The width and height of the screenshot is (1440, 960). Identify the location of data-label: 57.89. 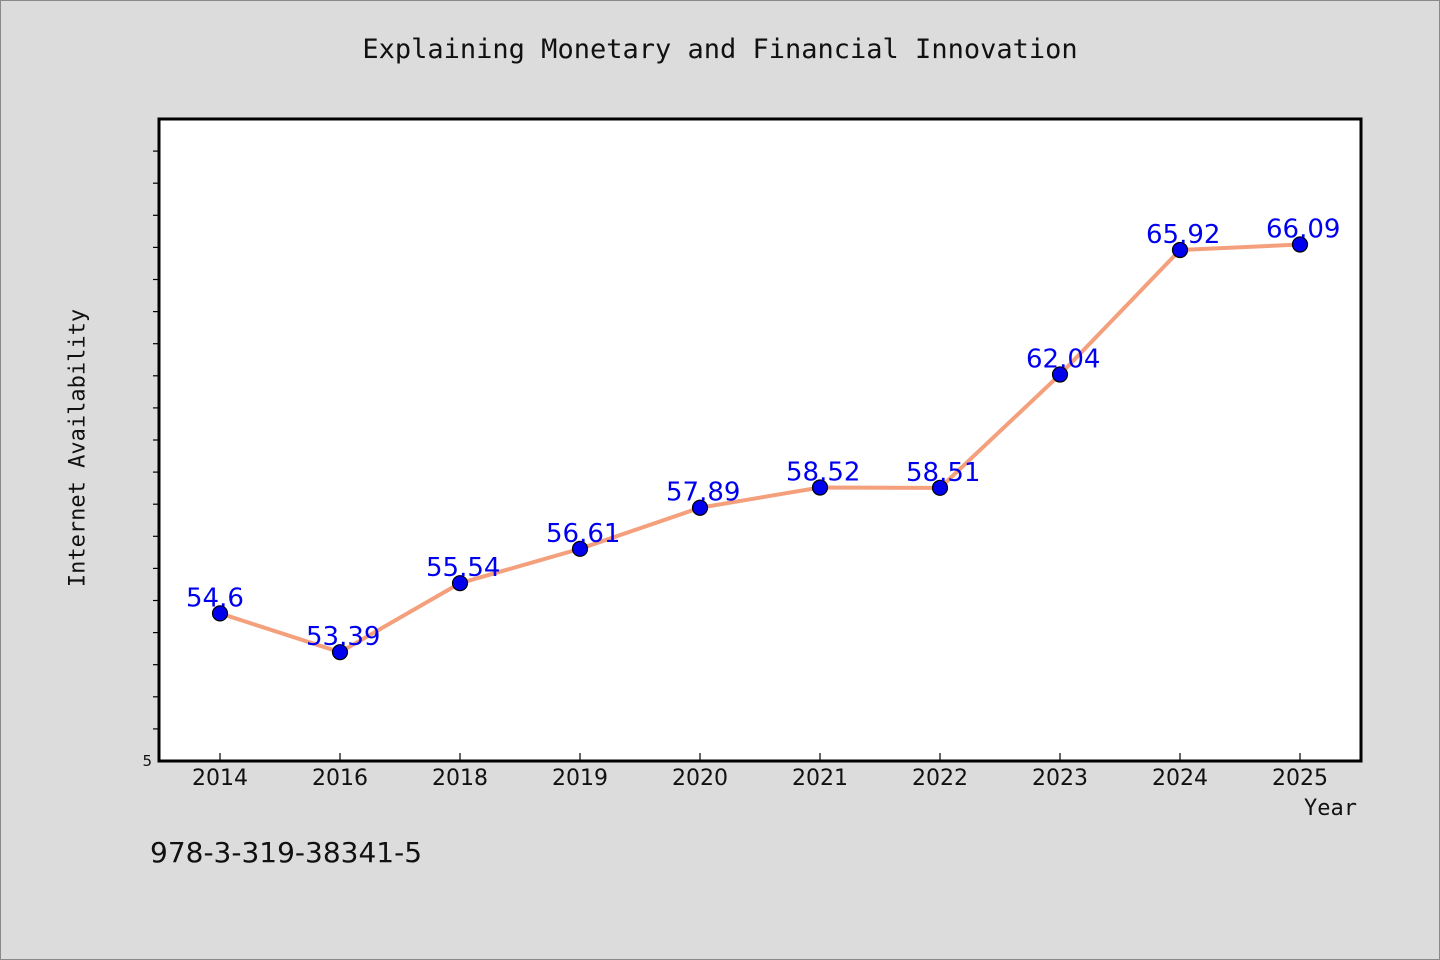
(703, 493).